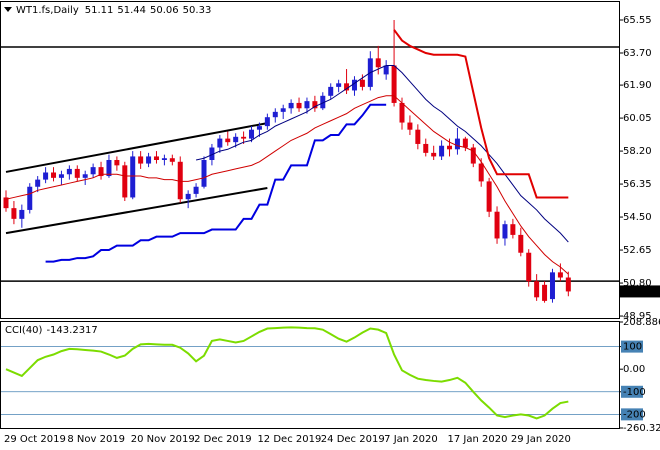  What do you see at coordinates (634, 369) in the screenshot?
I see `y-tick-label: 0.00` at bounding box center [634, 369].